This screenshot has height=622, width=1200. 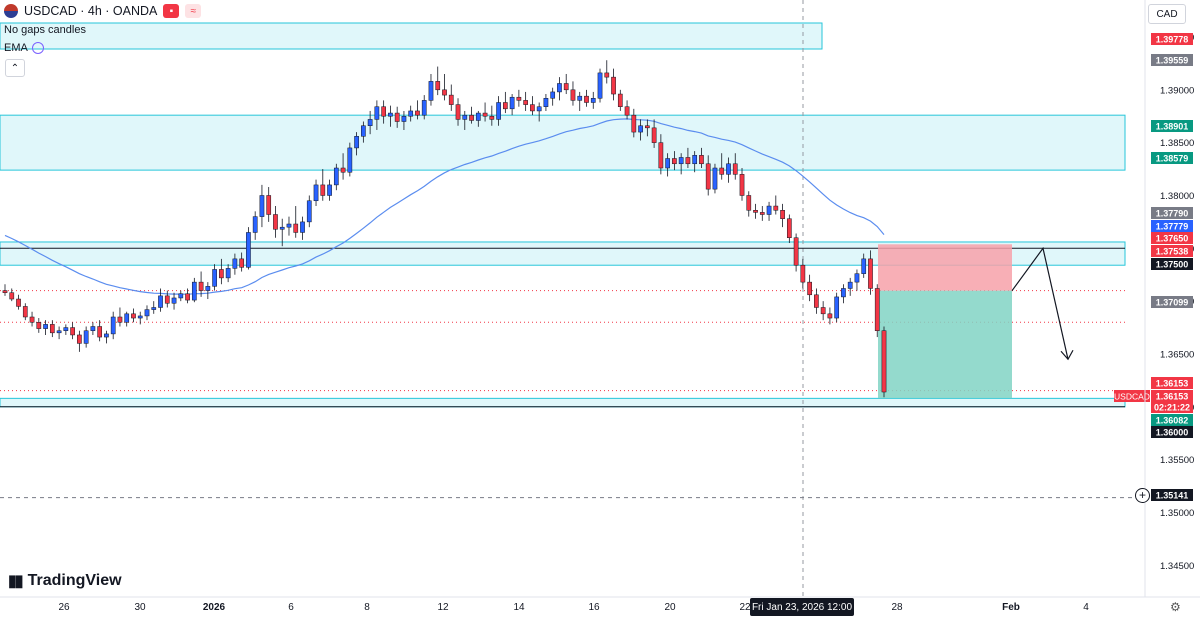 What do you see at coordinates (74, 580) in the screenshot?
I see `brand-name: TradingView` at bounding box center [74, 580].